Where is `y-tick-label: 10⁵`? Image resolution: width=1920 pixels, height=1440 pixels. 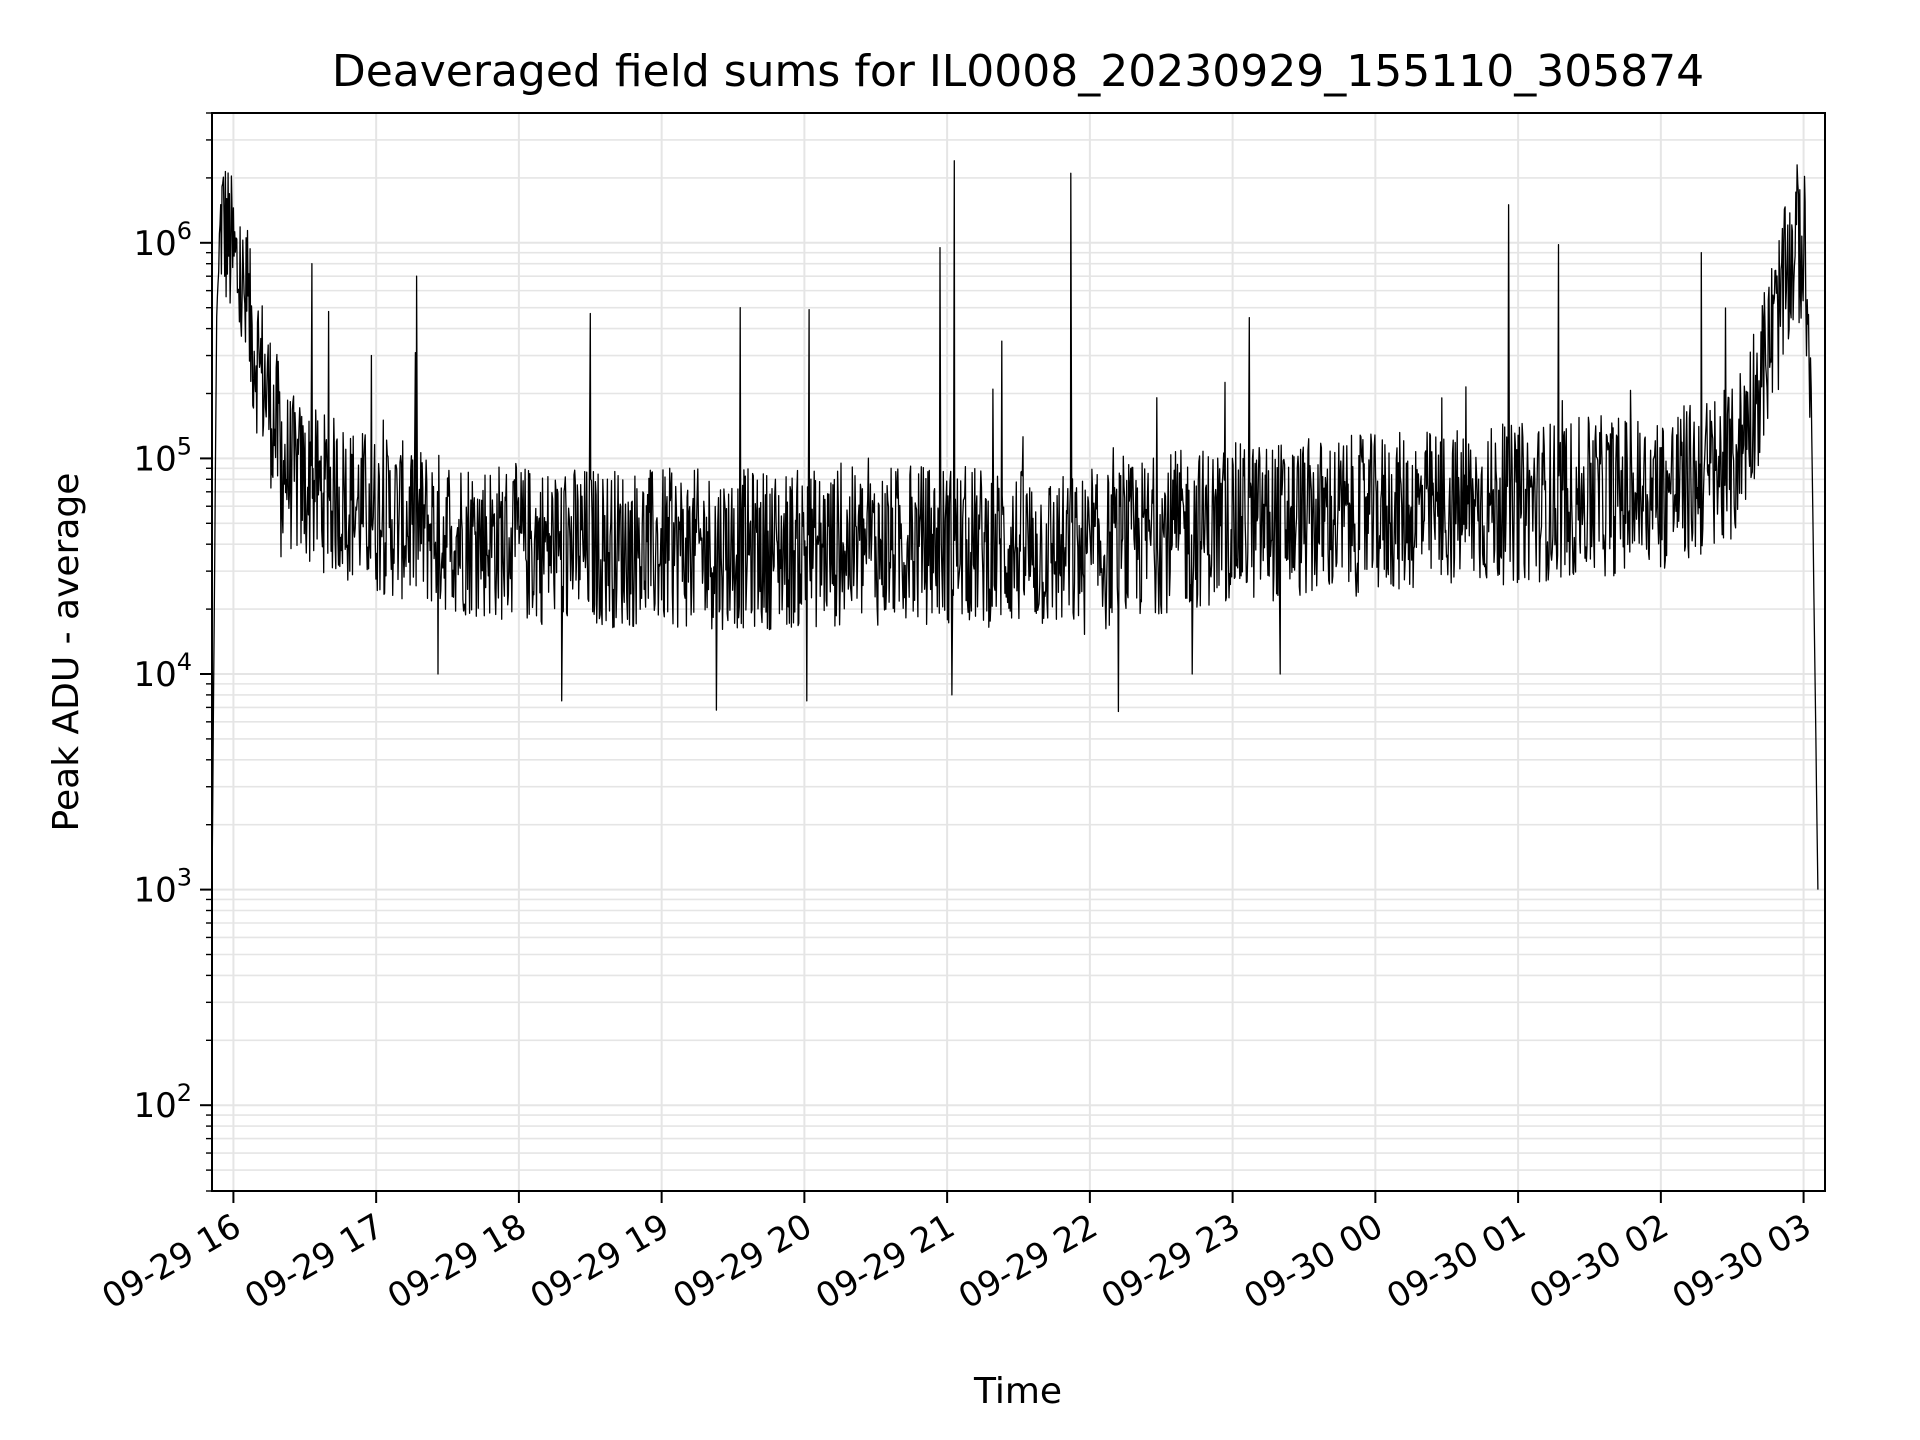
y-tick-label: 10⁵ is located at coordinates (162, 455).